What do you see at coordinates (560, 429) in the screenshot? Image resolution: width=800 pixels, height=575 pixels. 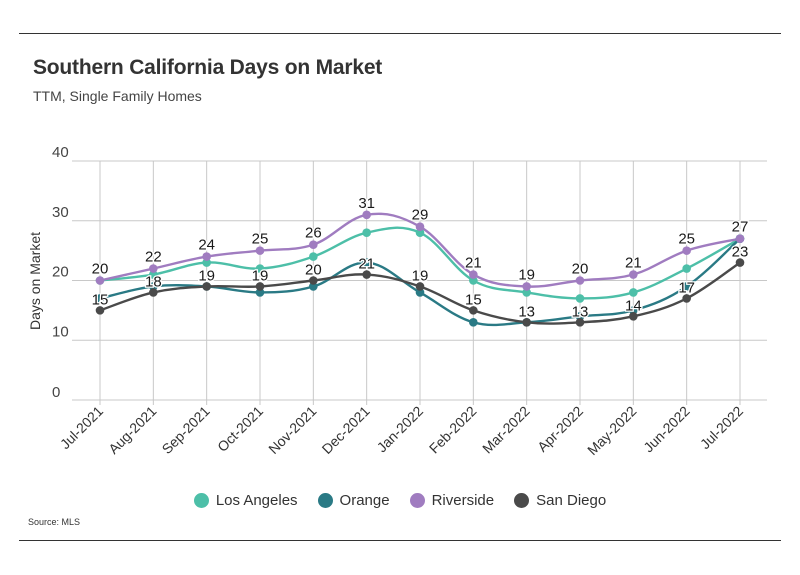 I see `x-tick-label-apr-2022: Apr-2022` at bounding box center [560, 429].